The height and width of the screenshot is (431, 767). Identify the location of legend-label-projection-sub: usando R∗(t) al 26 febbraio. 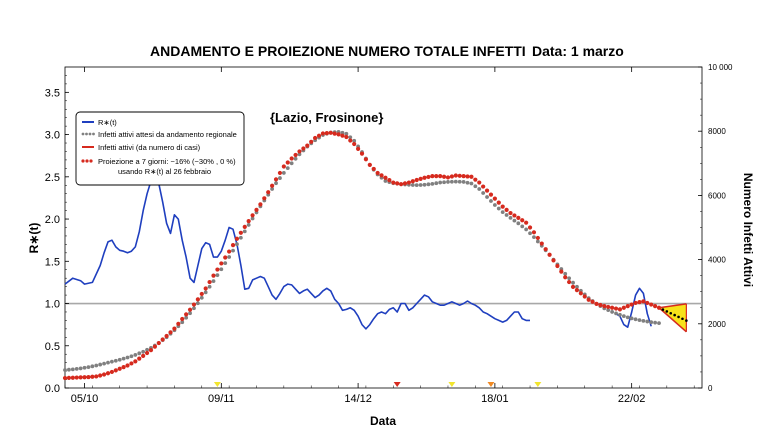
(164, 171).